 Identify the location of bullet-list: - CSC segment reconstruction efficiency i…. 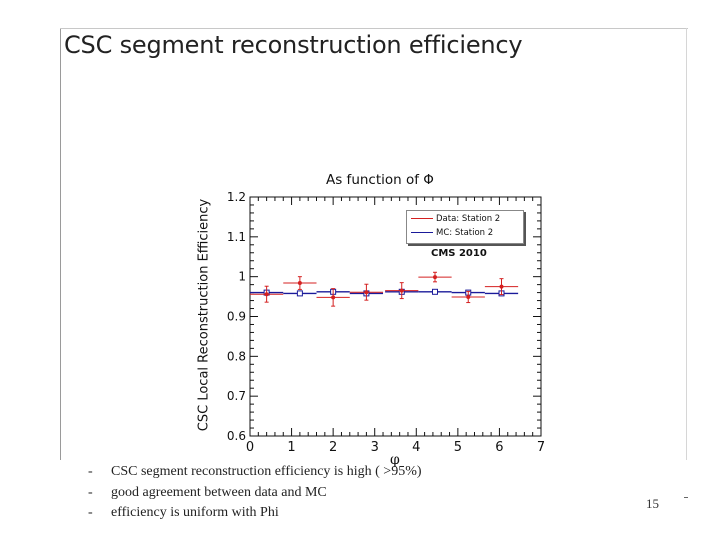
(255, 493).